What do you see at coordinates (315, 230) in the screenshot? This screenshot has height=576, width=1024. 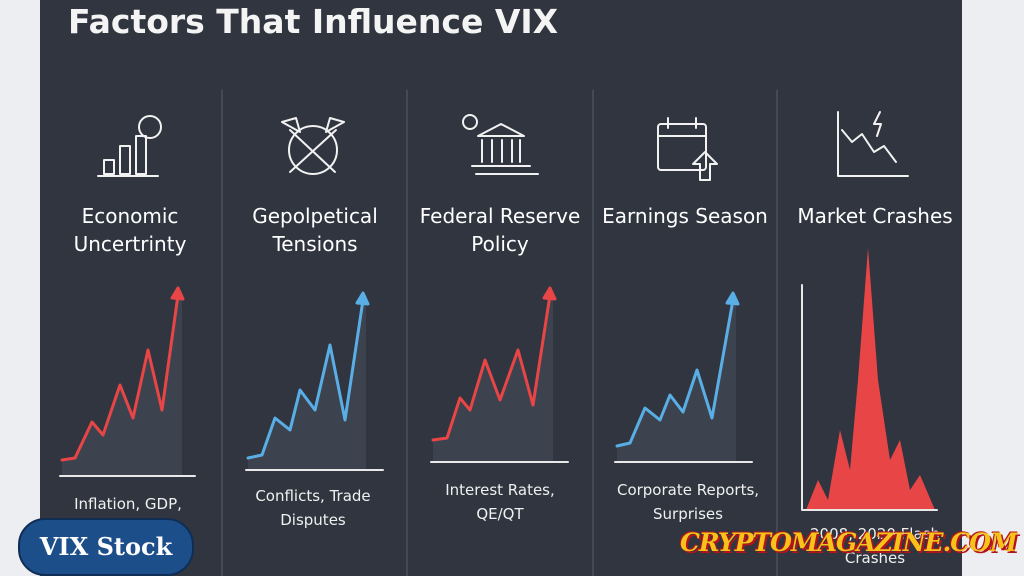 I see `panel-title: Gepolpetical Tensions` at bounding box center [315, 230].